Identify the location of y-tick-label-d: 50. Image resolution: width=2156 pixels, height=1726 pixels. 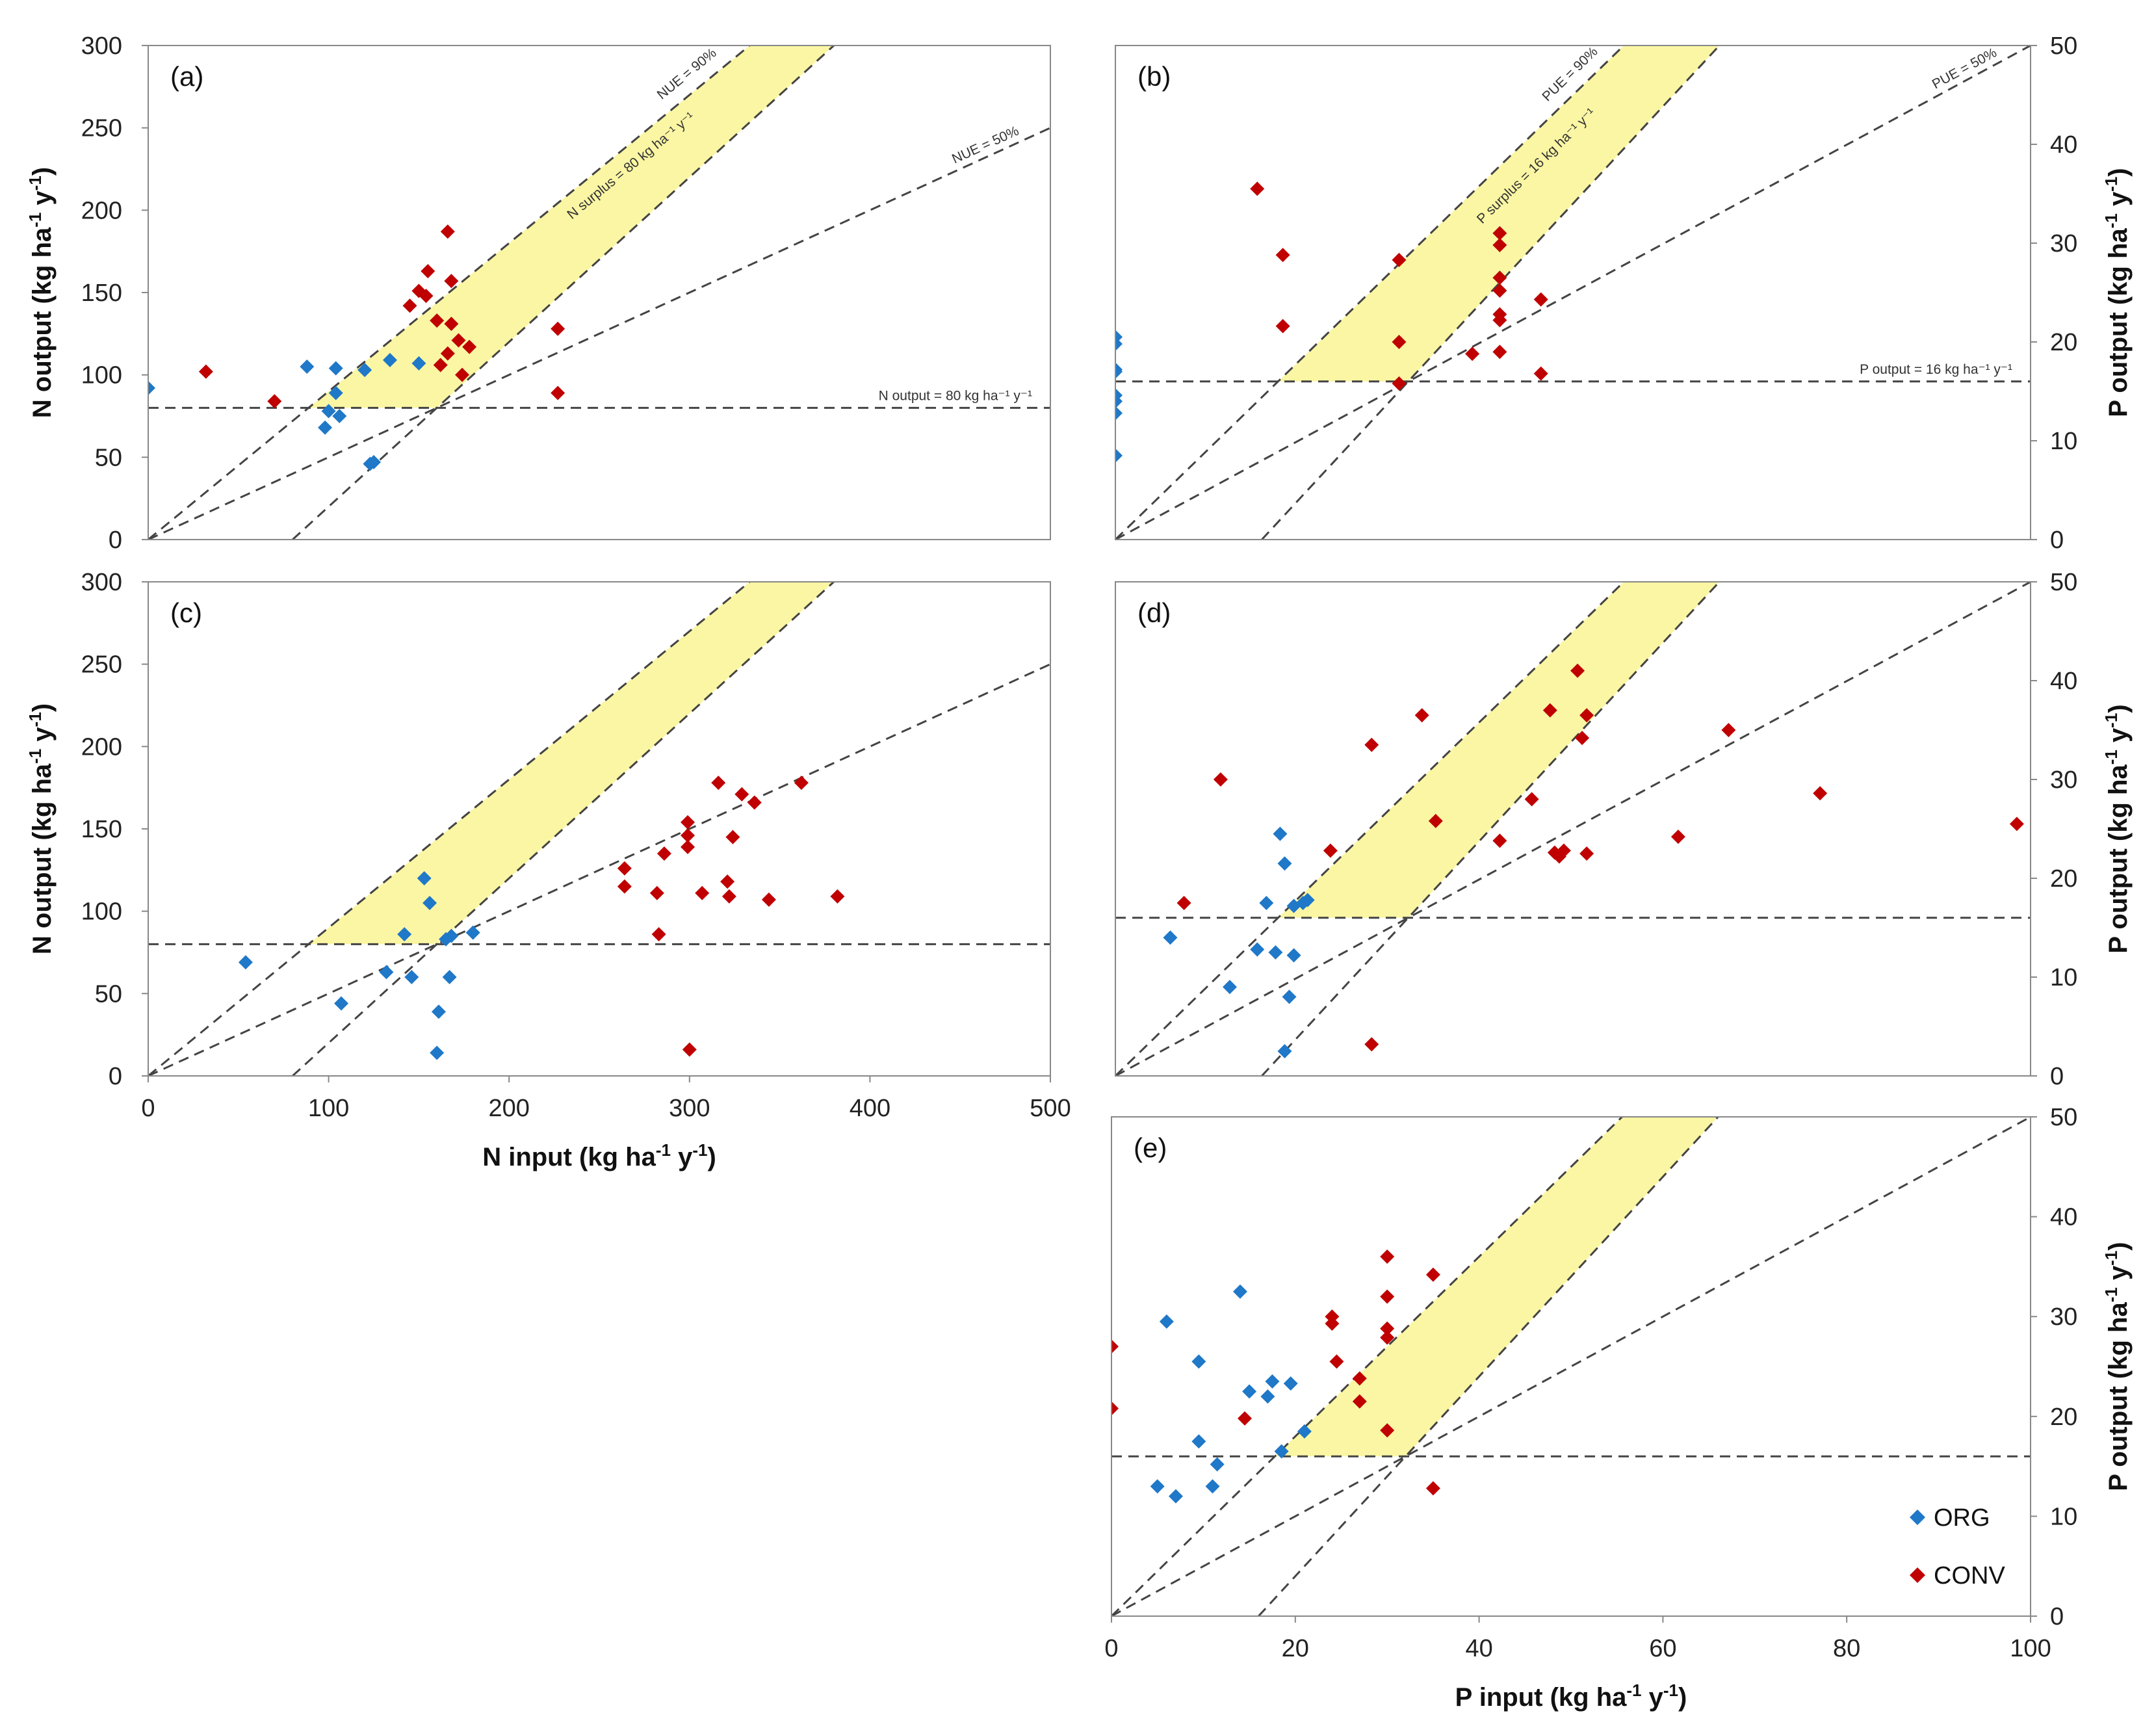
(2063, 582).